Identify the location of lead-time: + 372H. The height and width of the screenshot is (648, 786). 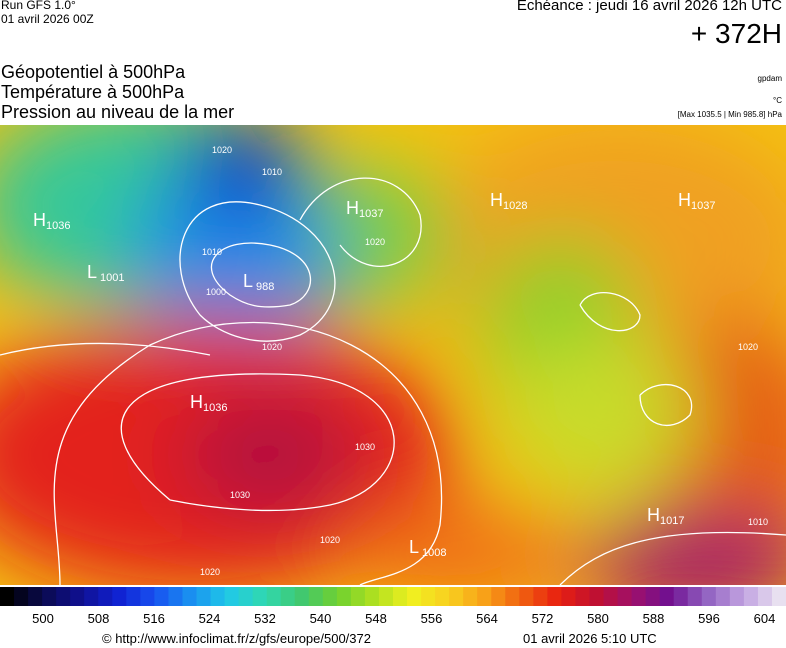
(736, 33).